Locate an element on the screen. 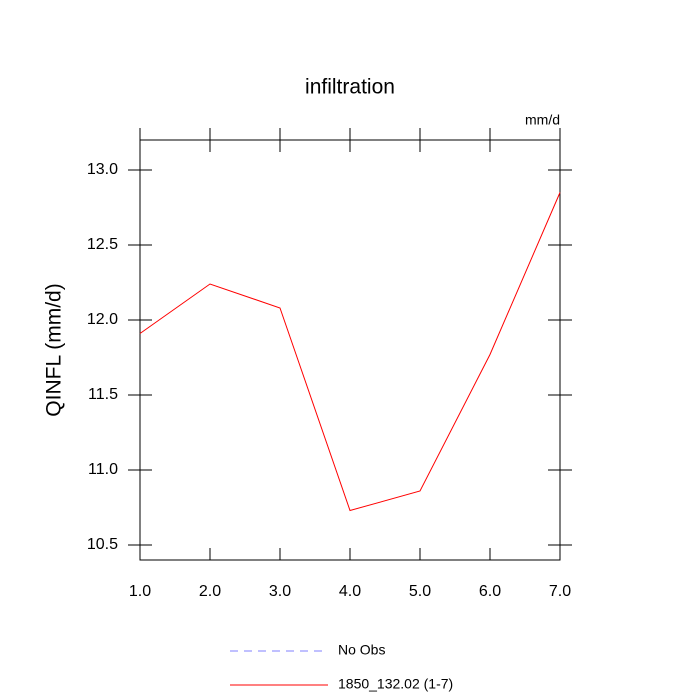 The image size is (700, 700). x-tick-label: 2.0 is located at coordinates (210, 591).